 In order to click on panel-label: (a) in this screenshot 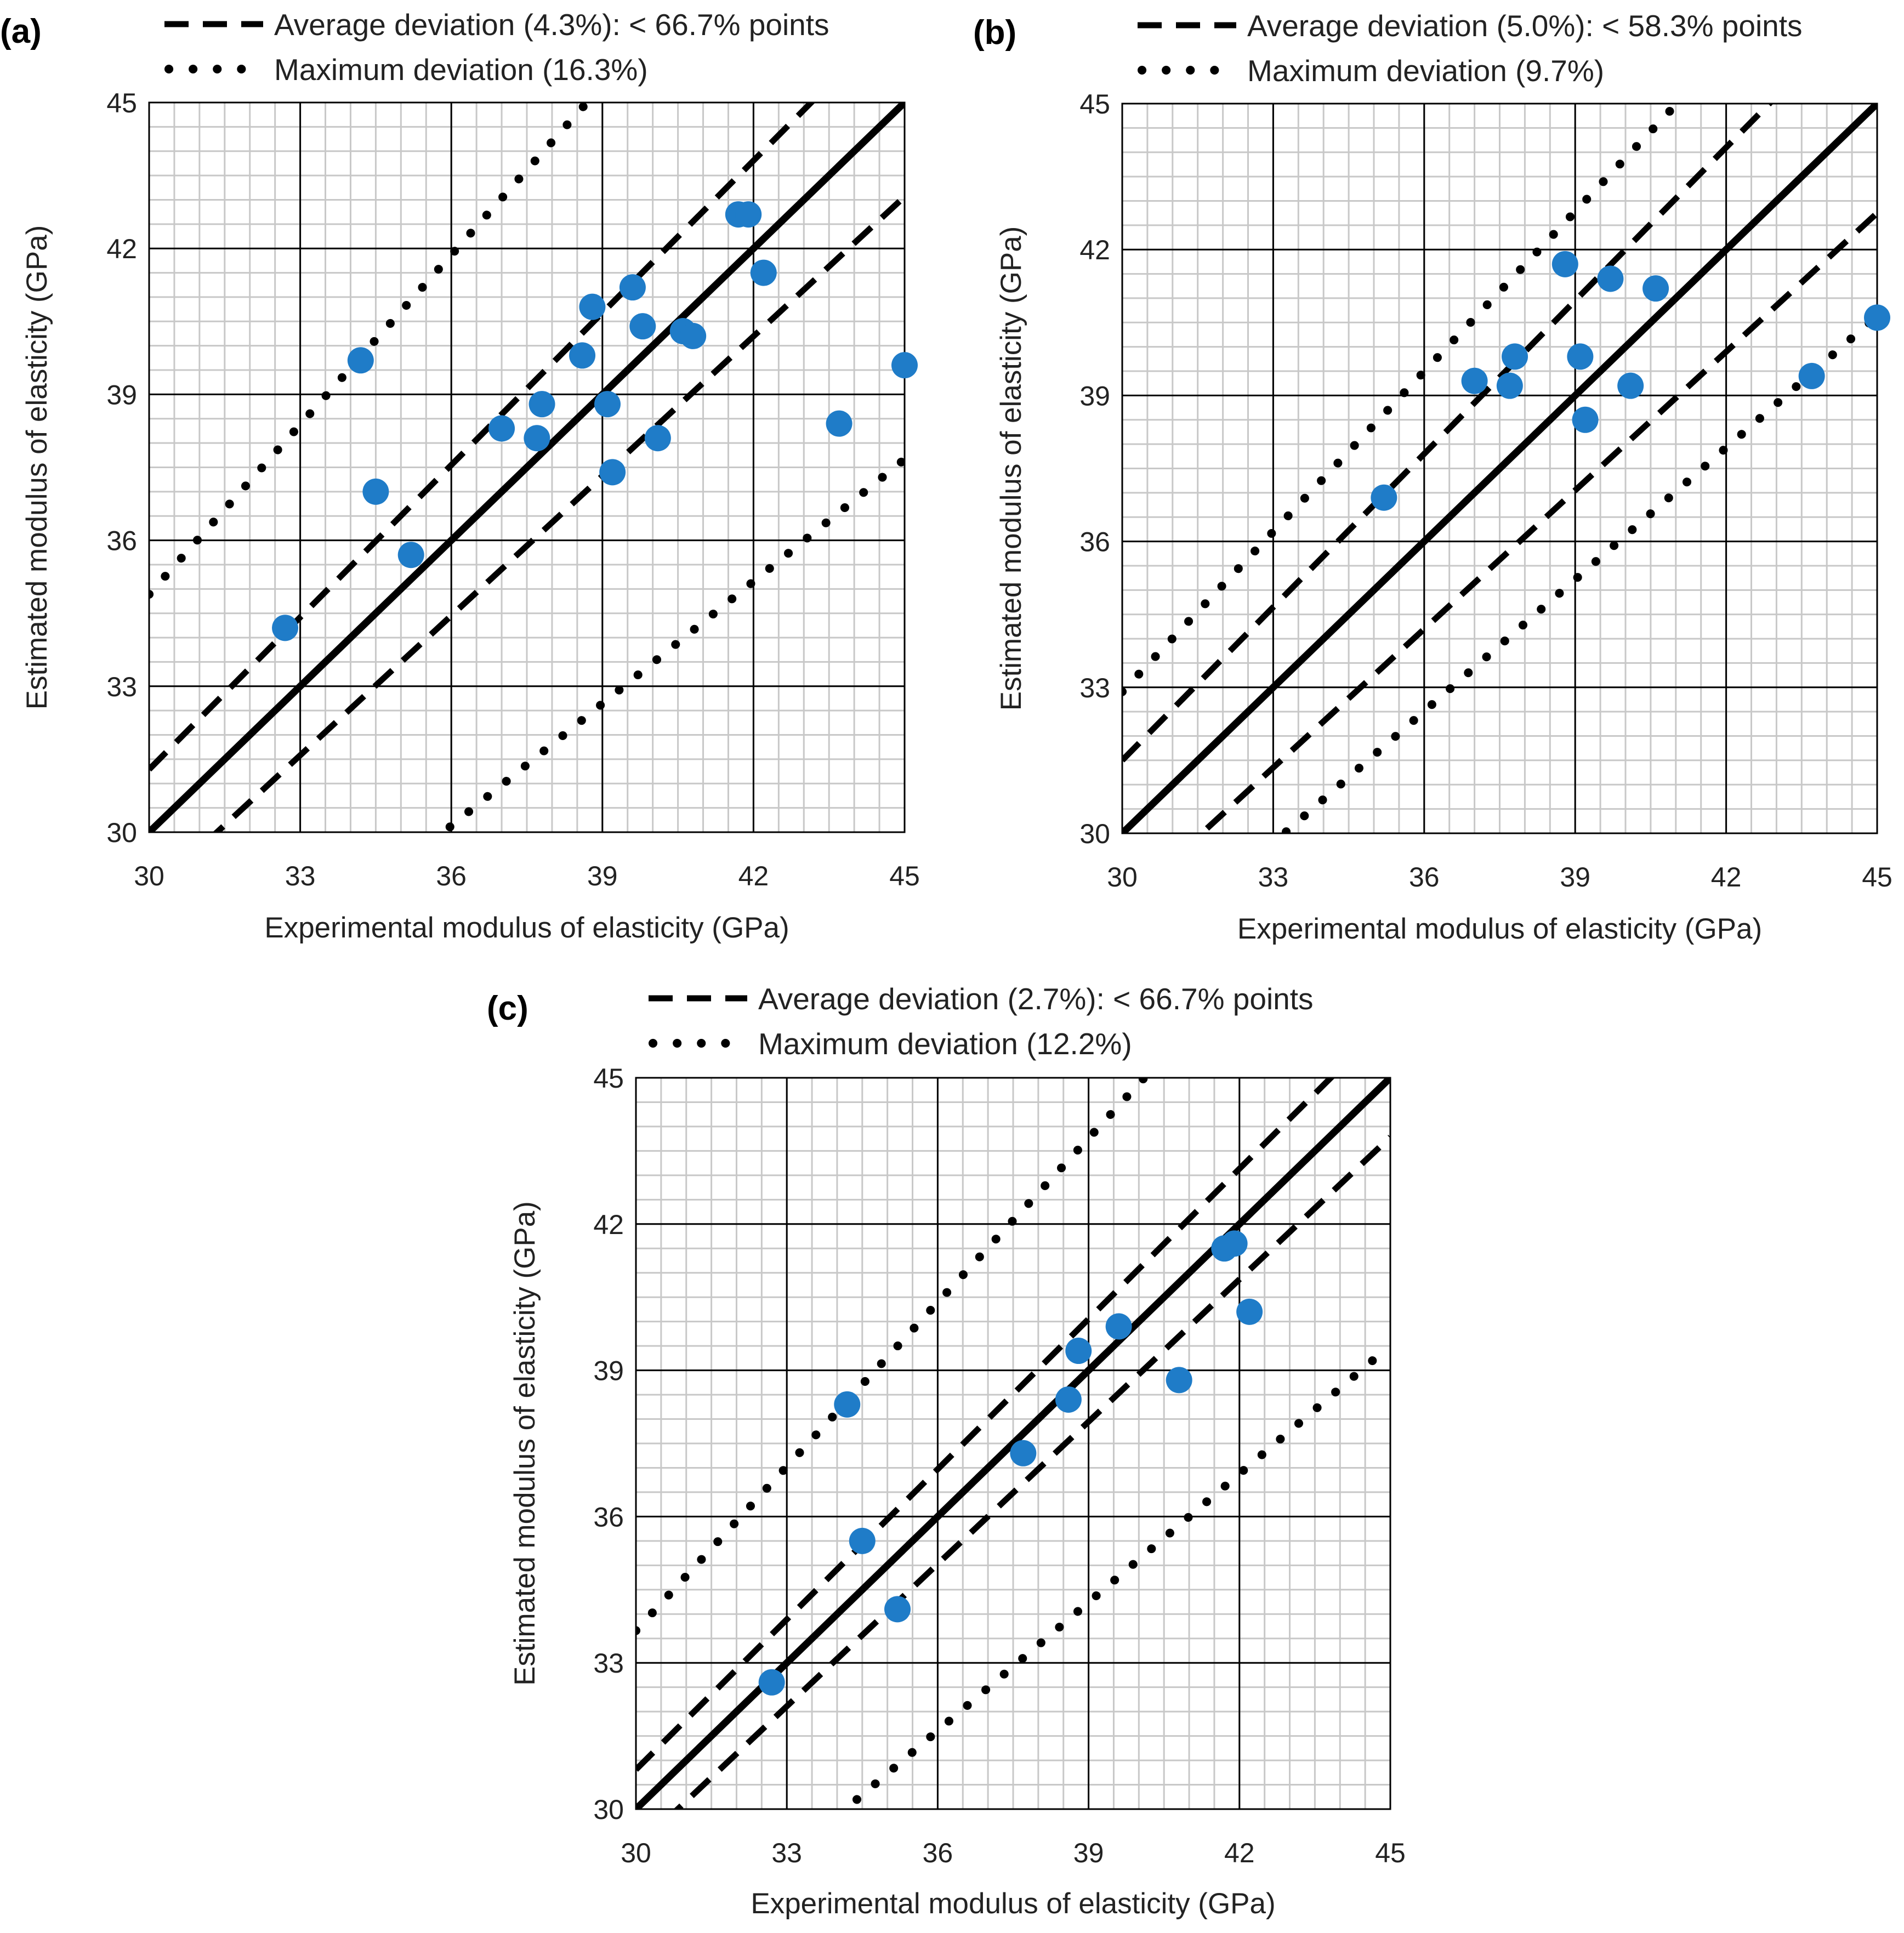, I will do `click(21, 32)`.